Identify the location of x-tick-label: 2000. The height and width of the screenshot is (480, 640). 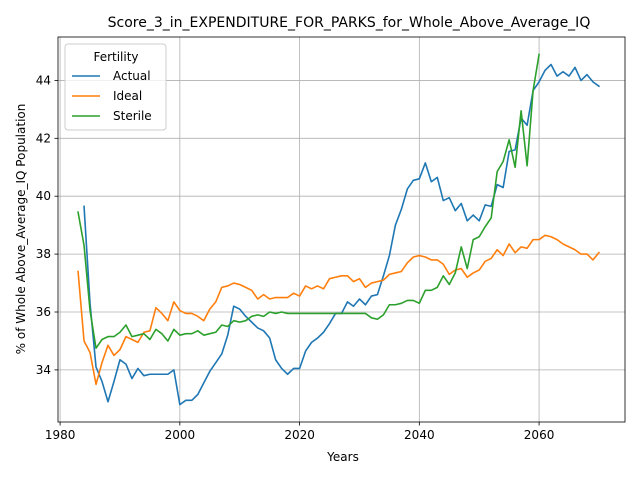
(180, 435).